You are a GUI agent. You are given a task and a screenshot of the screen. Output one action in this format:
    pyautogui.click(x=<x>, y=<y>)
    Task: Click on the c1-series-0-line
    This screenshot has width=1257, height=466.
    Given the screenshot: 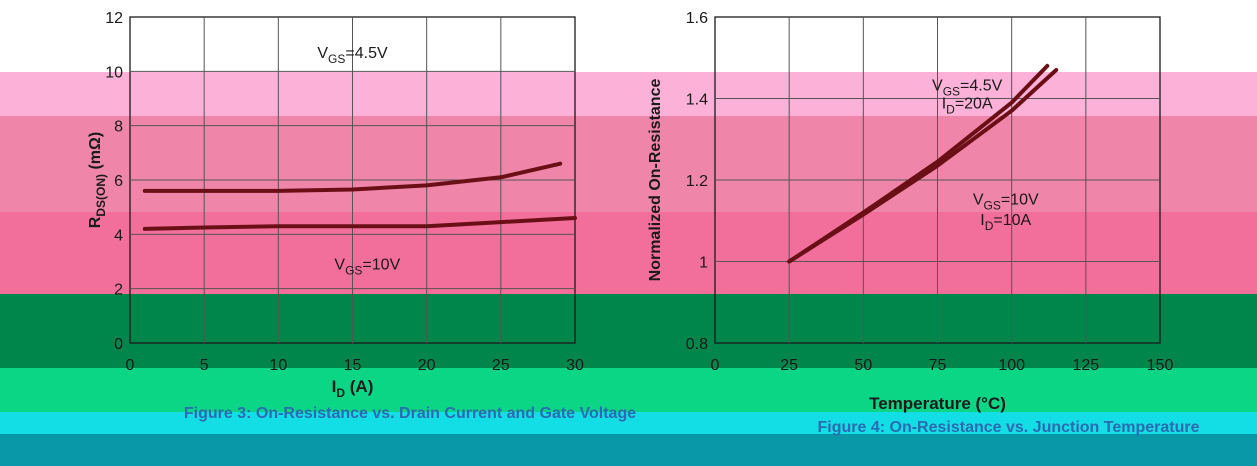 What is the action you would take?
    pyautogui.click(x=352, y=177)
    